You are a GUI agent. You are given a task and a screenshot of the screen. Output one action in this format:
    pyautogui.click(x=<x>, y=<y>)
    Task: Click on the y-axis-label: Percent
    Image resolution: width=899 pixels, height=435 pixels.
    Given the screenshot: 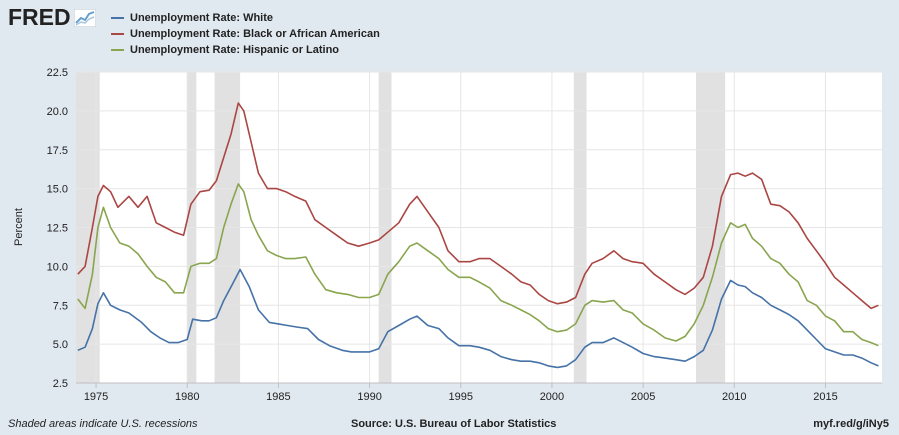 What is the action you would take?
    pyautogui.click(x=19, y=227)
    